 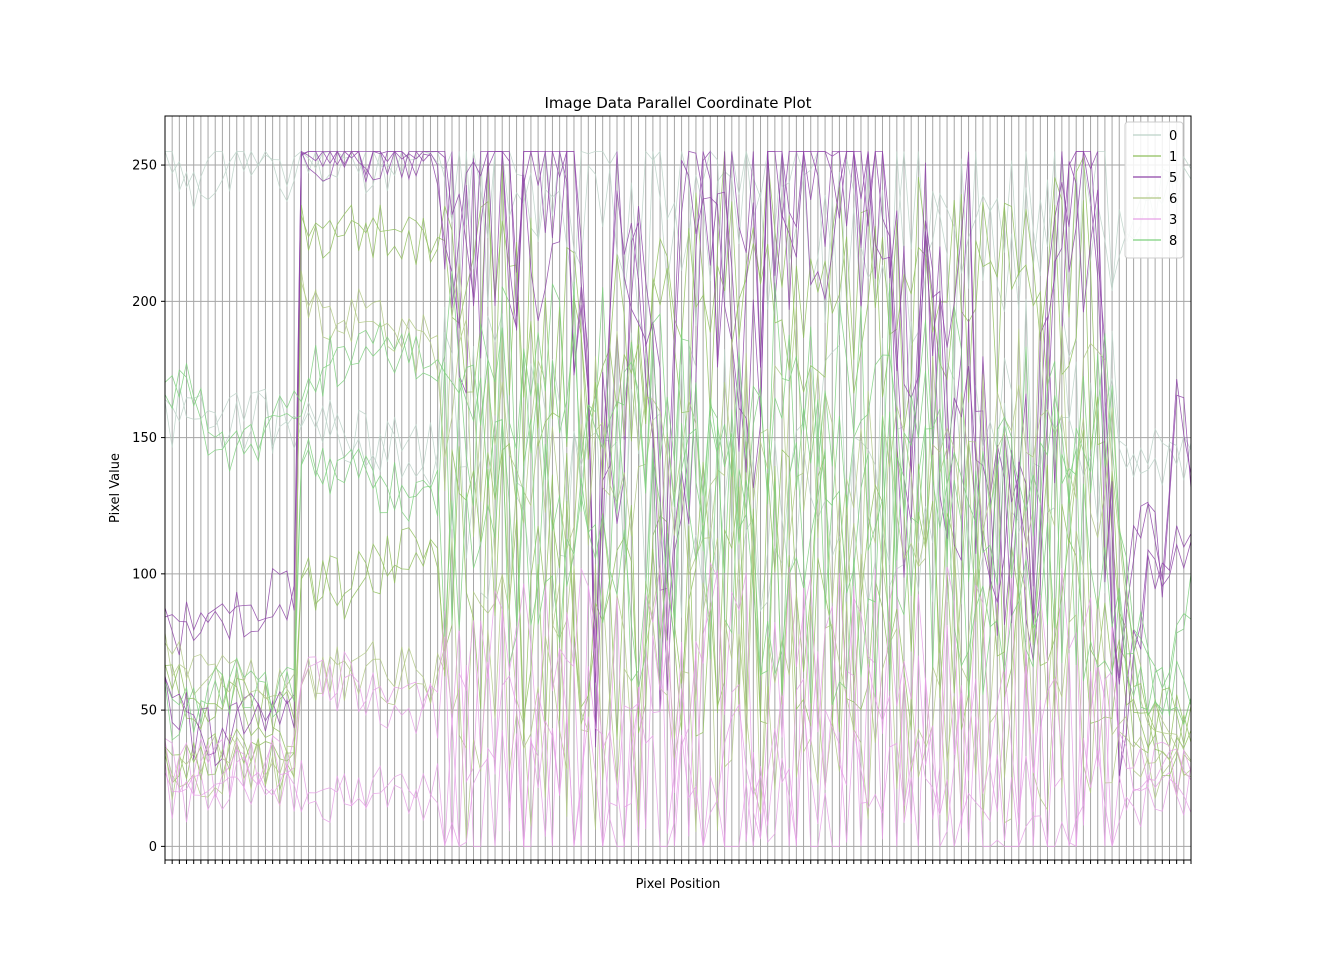 What do you see at coordinates (144, 302) in the screenshot?
I see `y-tick-label: 200` at bounding box center [144, 302].